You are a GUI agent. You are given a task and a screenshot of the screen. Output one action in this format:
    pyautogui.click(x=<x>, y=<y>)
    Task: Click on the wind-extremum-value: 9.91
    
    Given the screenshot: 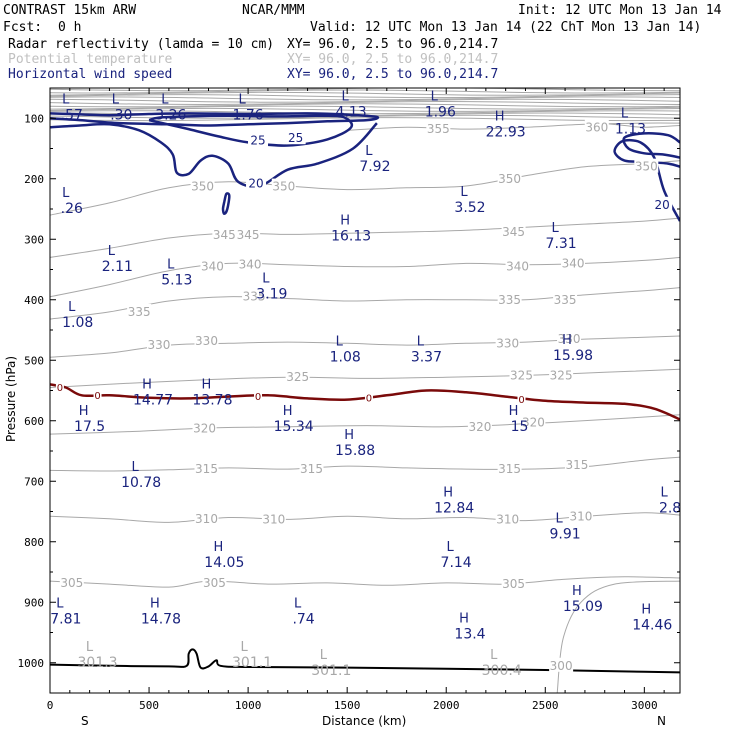 What is the action you would take?
    pyautogui.click(x=565, y=535)
    